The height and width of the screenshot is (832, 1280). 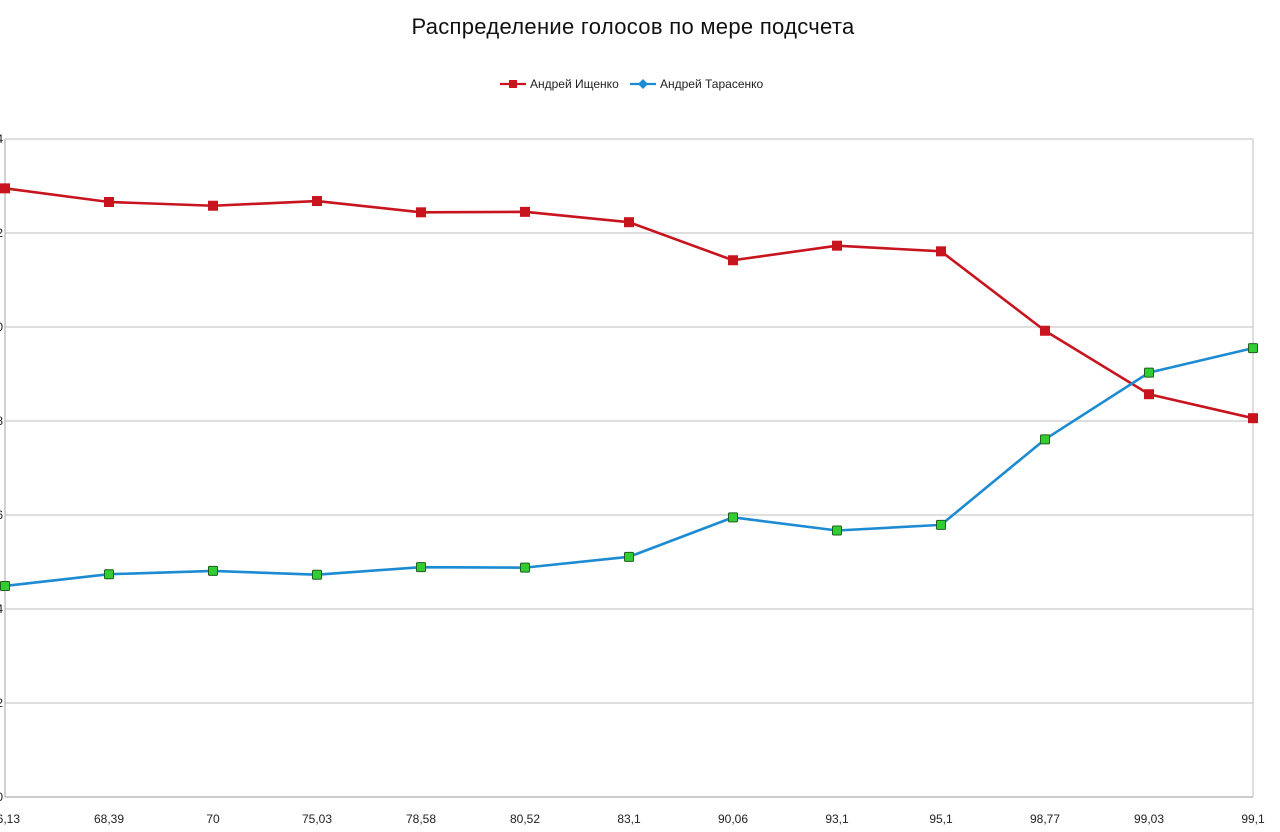 I want to click on x-tick-label: 99,1, so click(x=1253, y=819).